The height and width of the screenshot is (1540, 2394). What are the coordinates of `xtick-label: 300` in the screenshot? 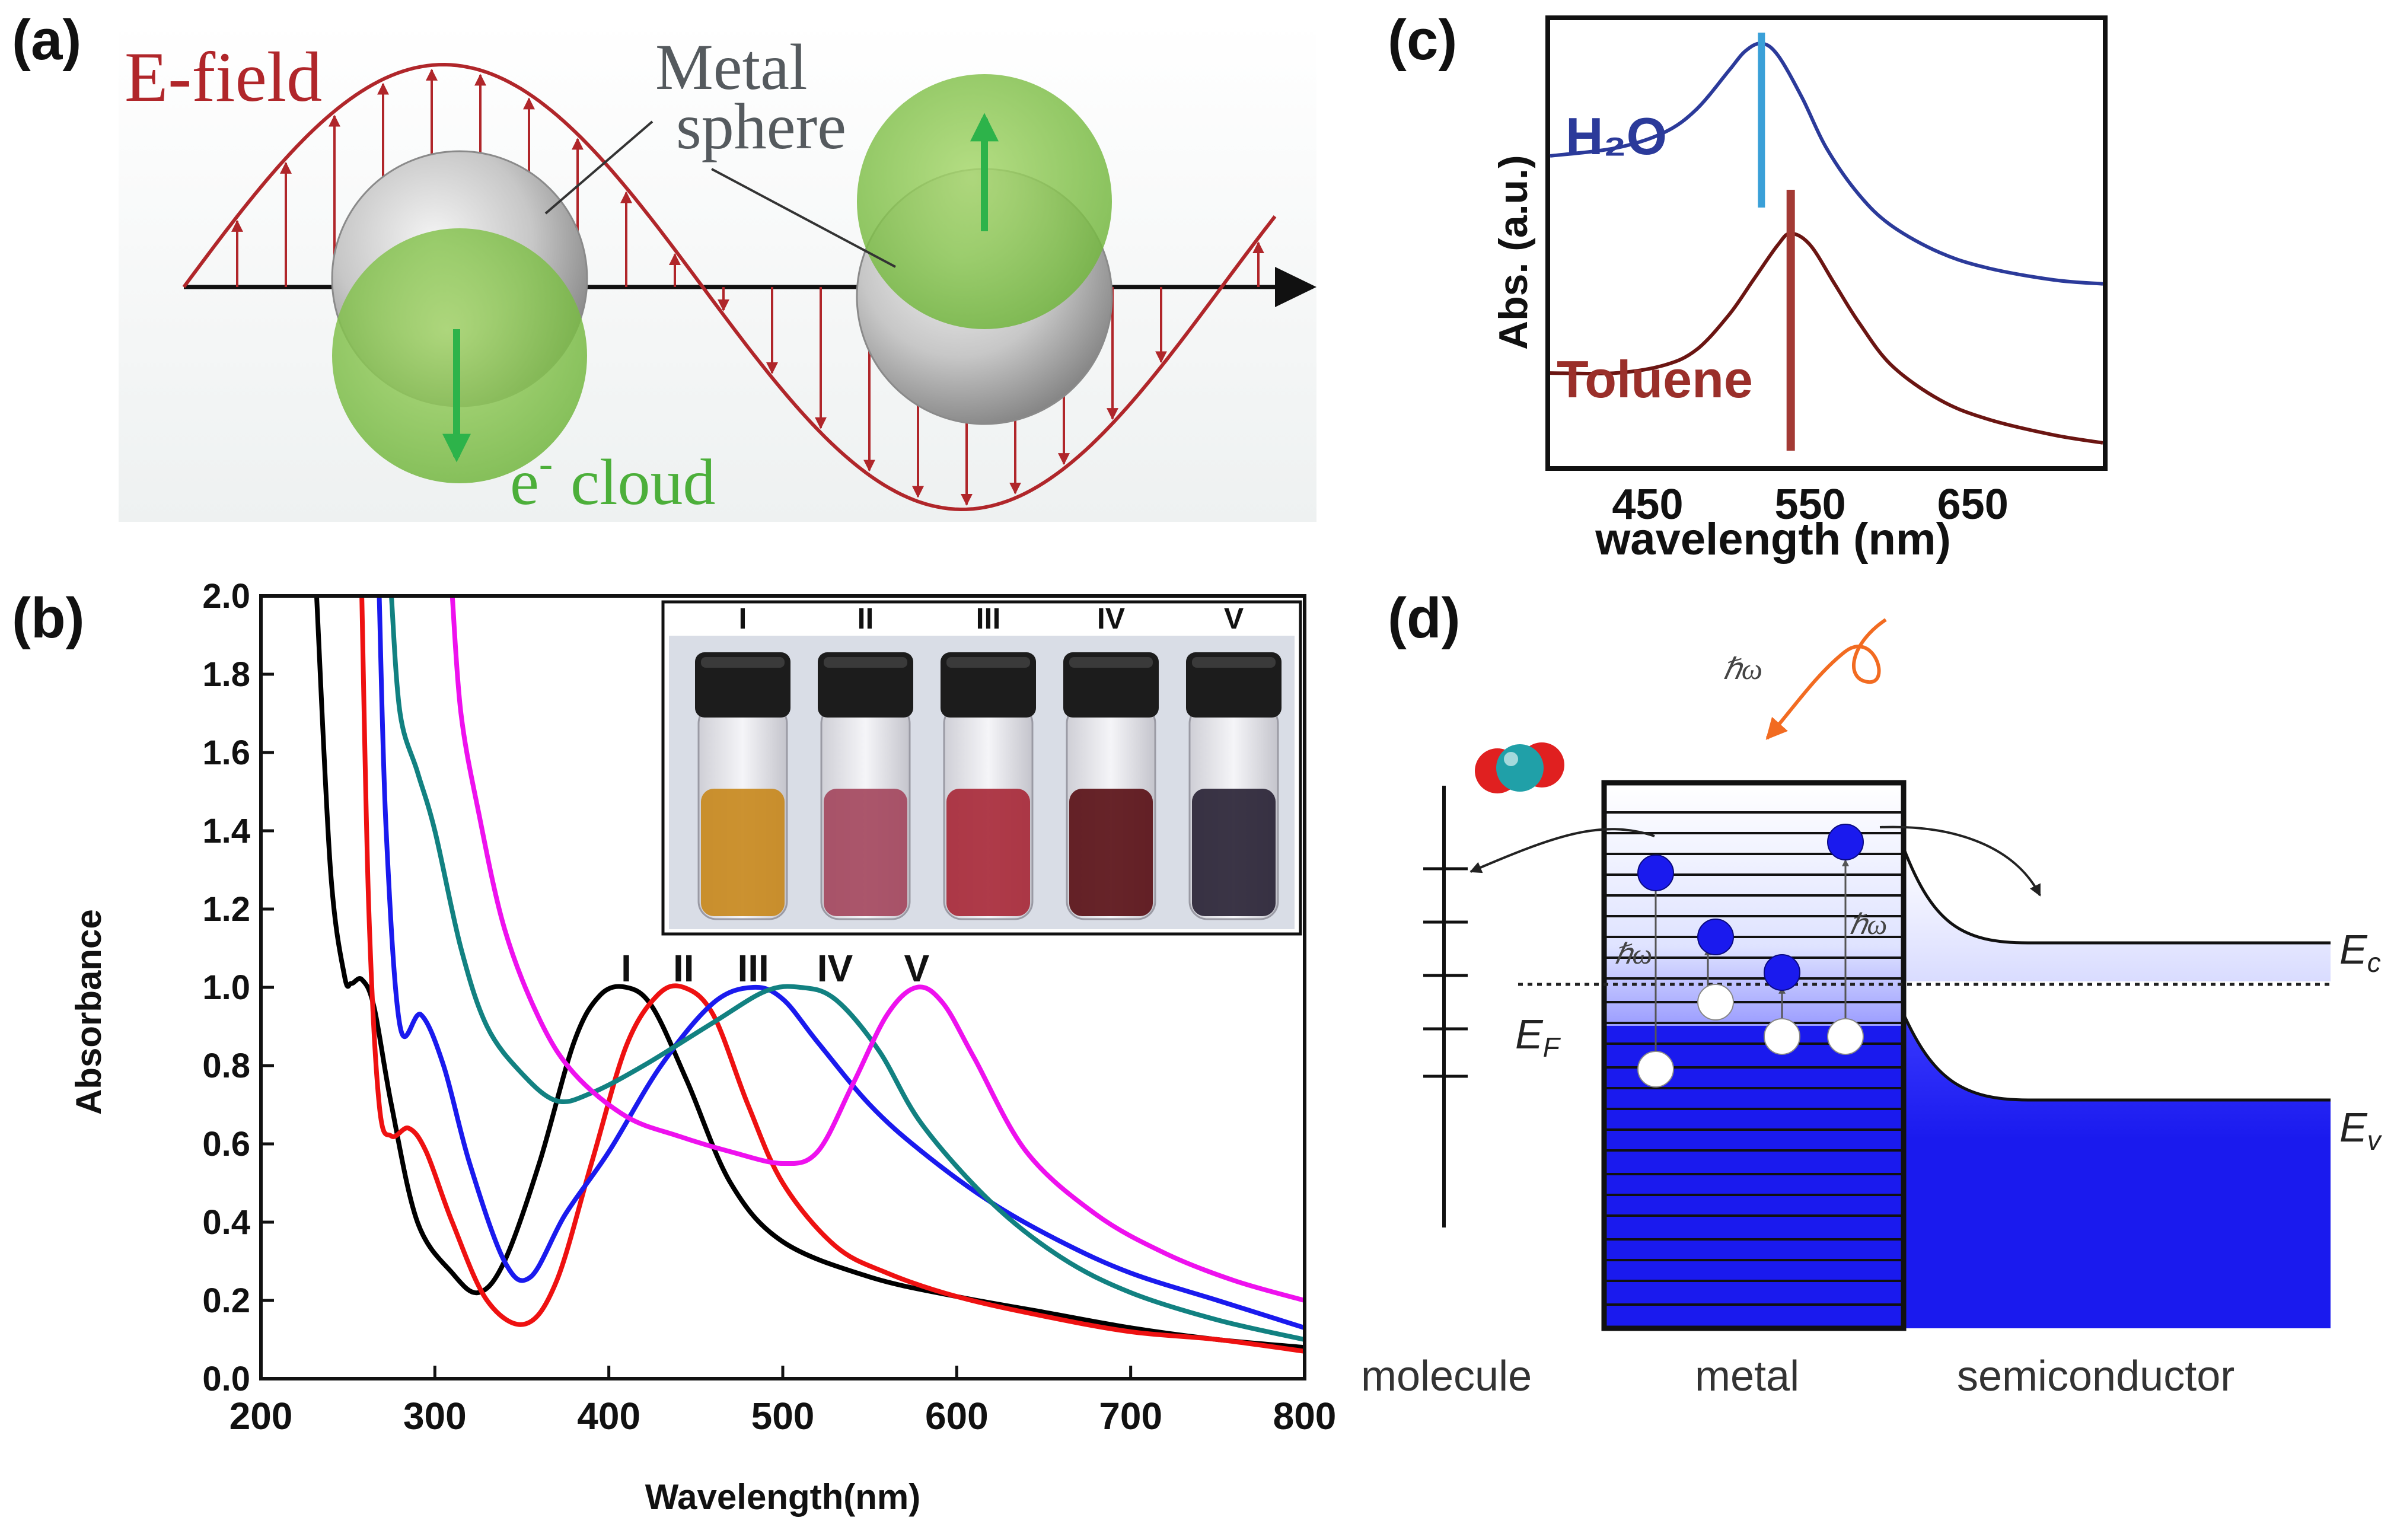 It's located at (435, 1416).